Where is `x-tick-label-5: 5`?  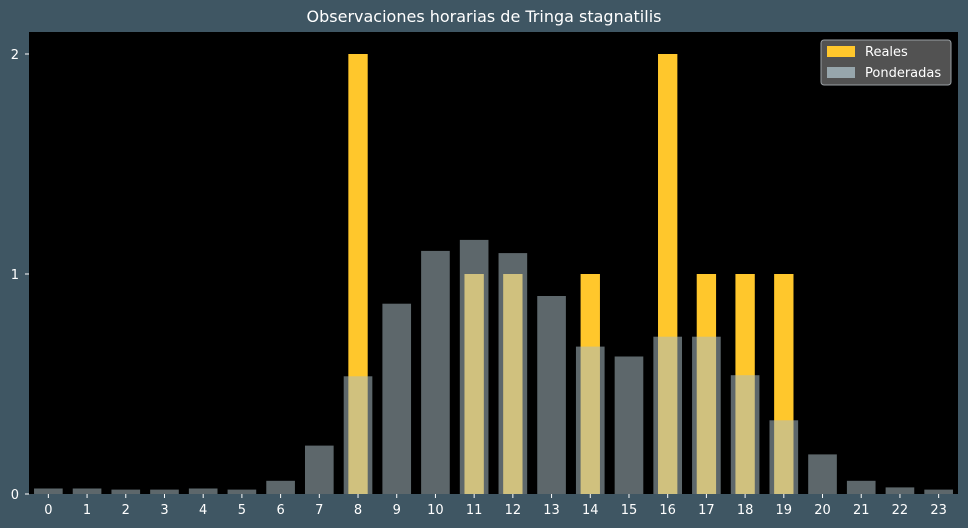
x-tick-label-5: 5 is located at coordinates (242, 510).